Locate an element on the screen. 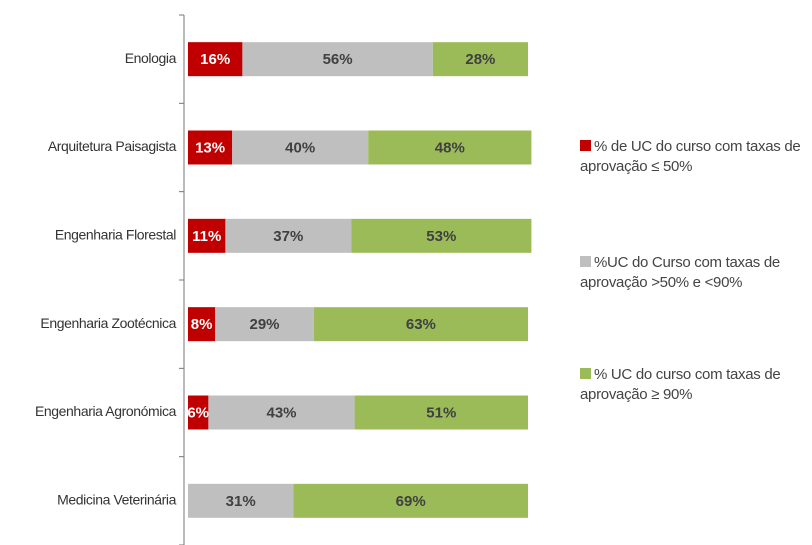  value-label: 69% is located at coordinates (411, 501).